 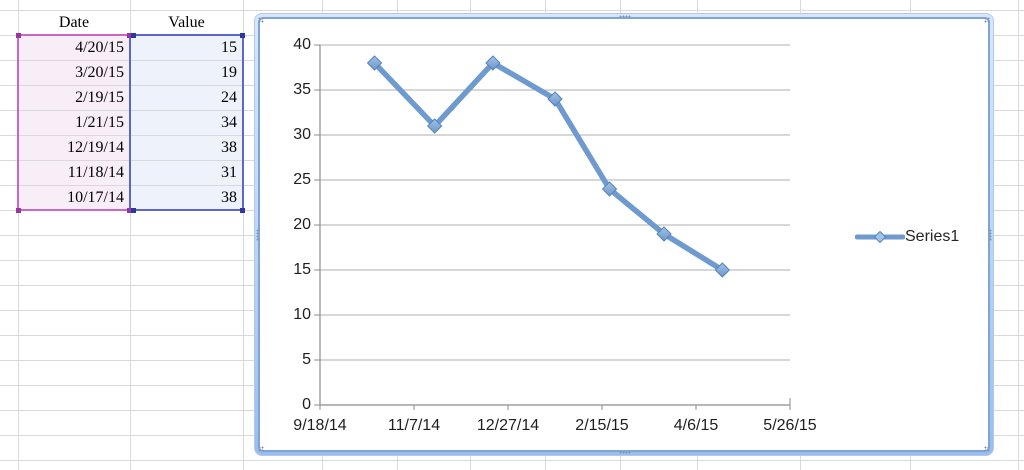 I want to click on table-row: 10/17/14 38, so click(x=130, y=197).